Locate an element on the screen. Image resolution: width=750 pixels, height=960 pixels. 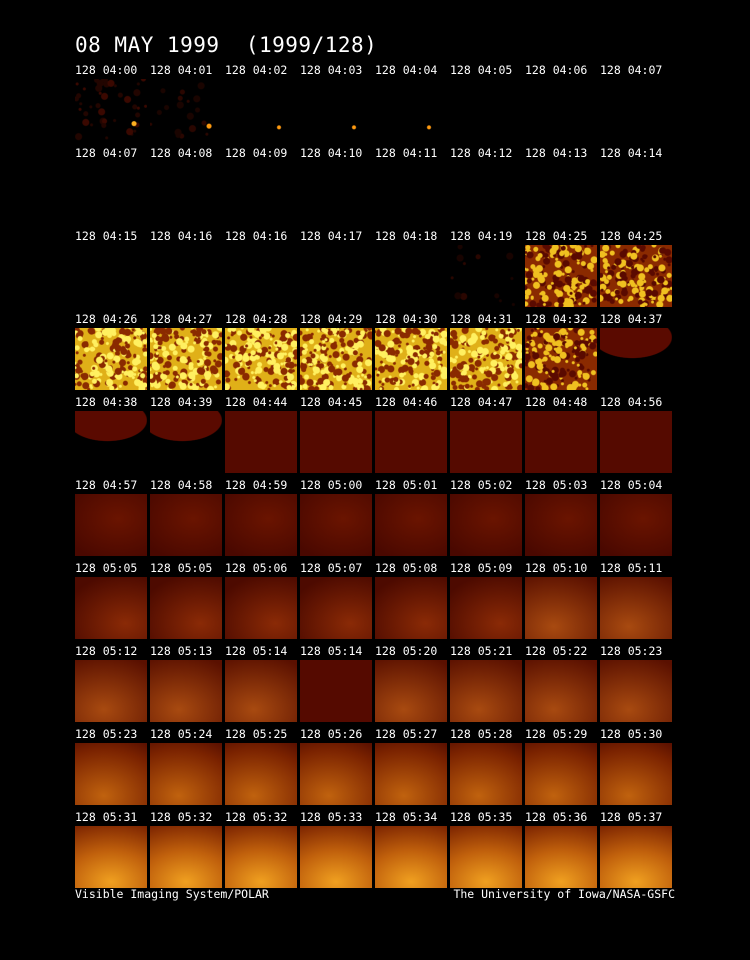
image-cell: 128 05:10 is located at coordinates (561, 602).